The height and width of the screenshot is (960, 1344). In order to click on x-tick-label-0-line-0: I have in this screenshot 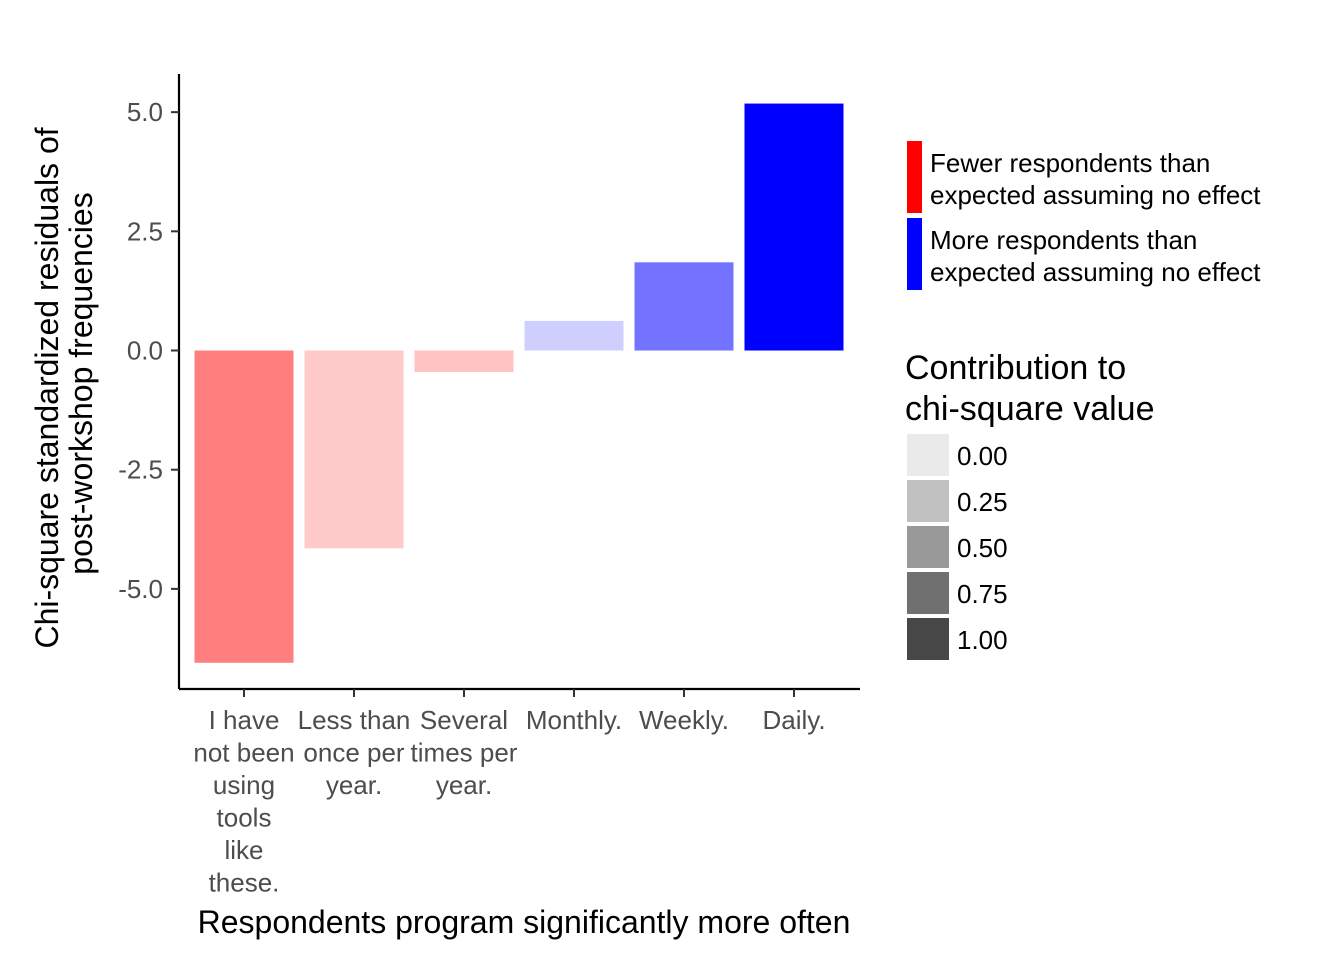, I will do `click(244, 720)`.